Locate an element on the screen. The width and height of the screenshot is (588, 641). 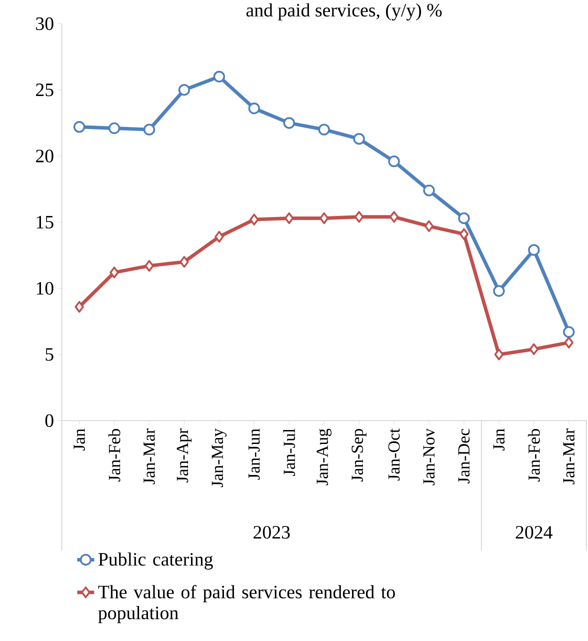
x-tick-label: Jan-May is located at coordinates (219, 458).